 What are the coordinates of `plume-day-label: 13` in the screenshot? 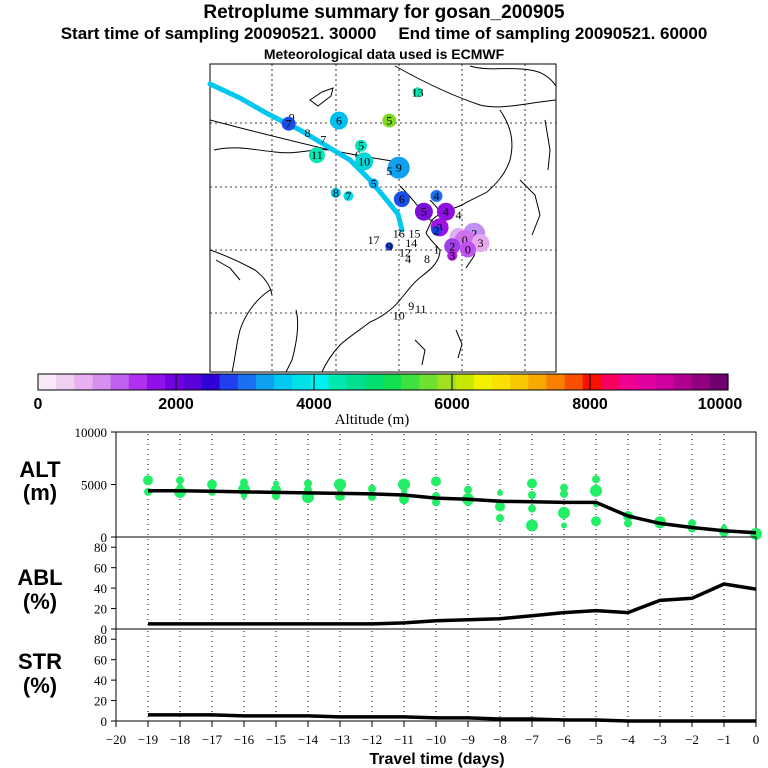 It's located at (418, 92).